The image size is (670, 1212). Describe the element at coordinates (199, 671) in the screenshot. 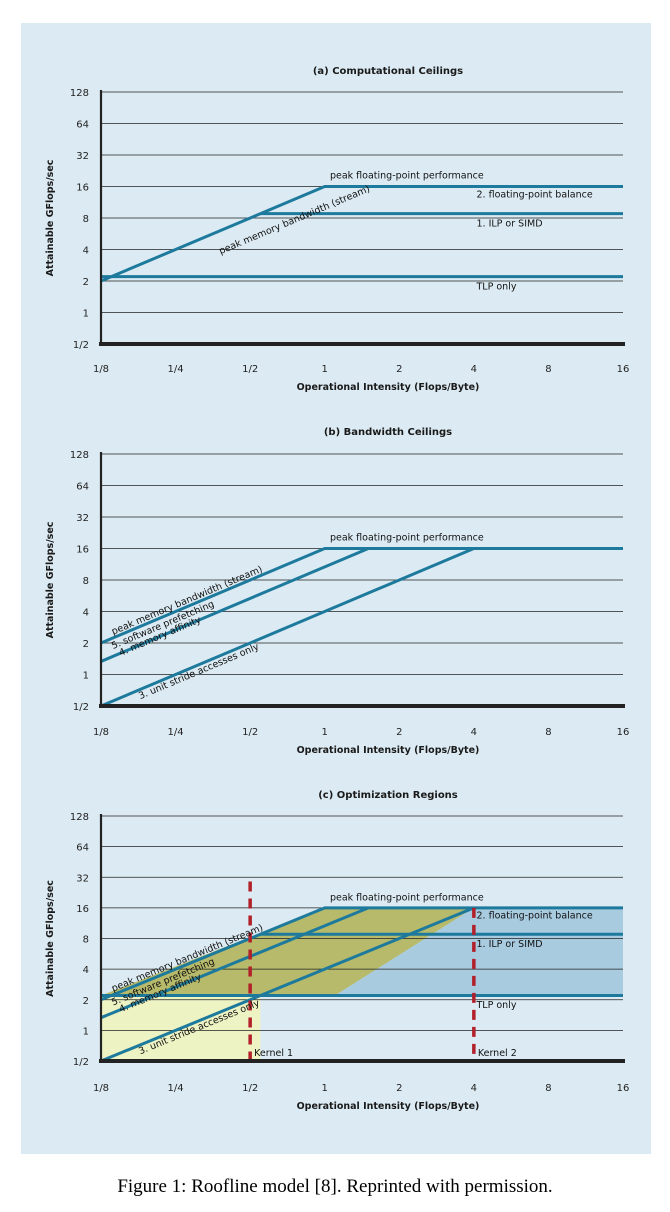

I see `annotation-label: 3. unit stride accesses only` at that location.